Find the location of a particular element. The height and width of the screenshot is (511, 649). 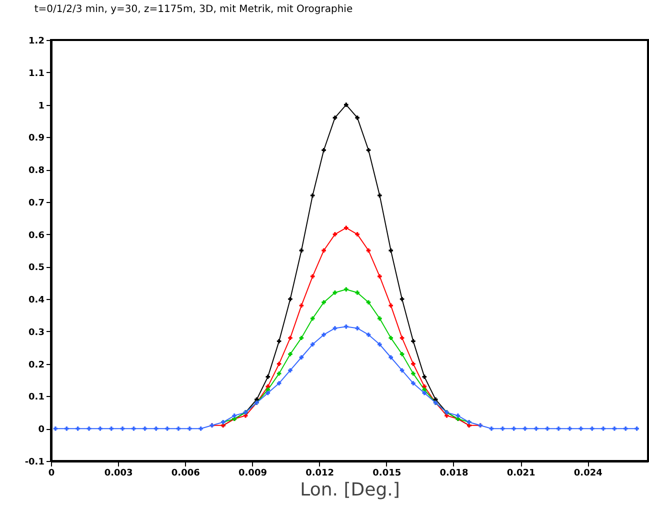

y-tick-label: 0.8 is located at coordinates (36, 171).